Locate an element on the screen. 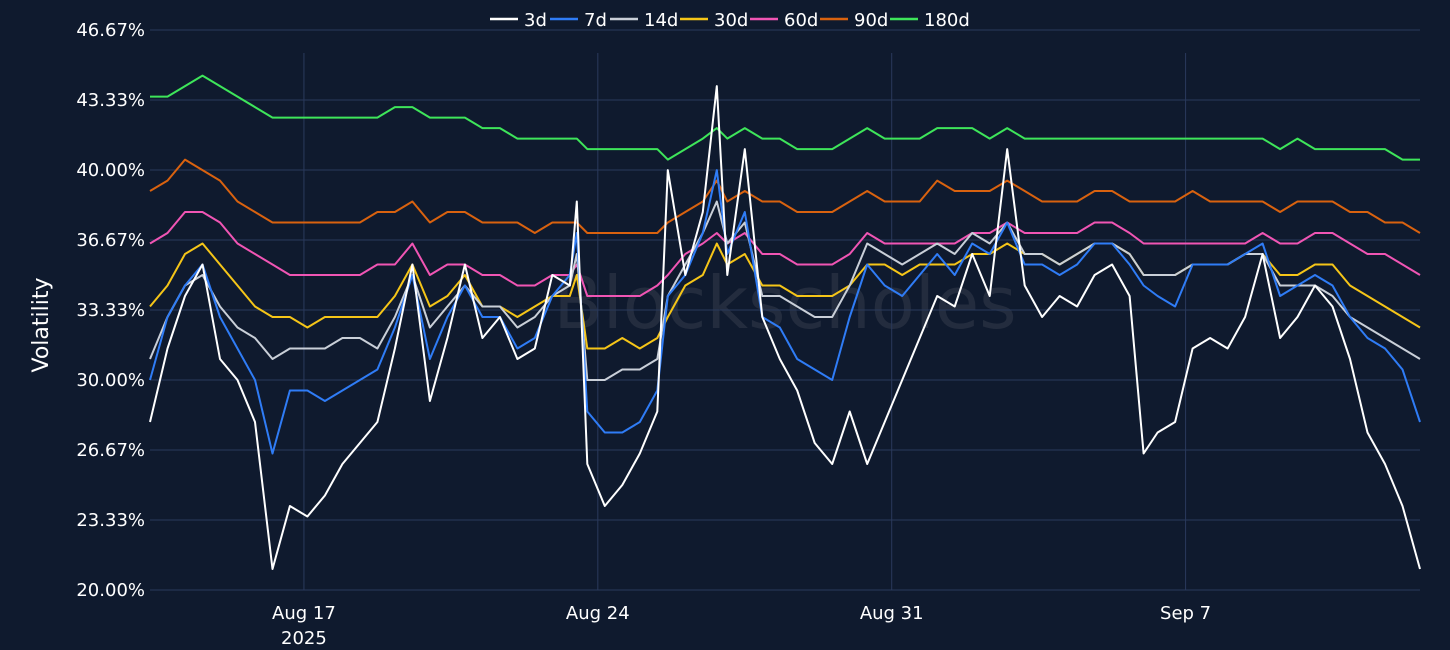  legend-item-180d: 180d is located at coordinates (930, 20).